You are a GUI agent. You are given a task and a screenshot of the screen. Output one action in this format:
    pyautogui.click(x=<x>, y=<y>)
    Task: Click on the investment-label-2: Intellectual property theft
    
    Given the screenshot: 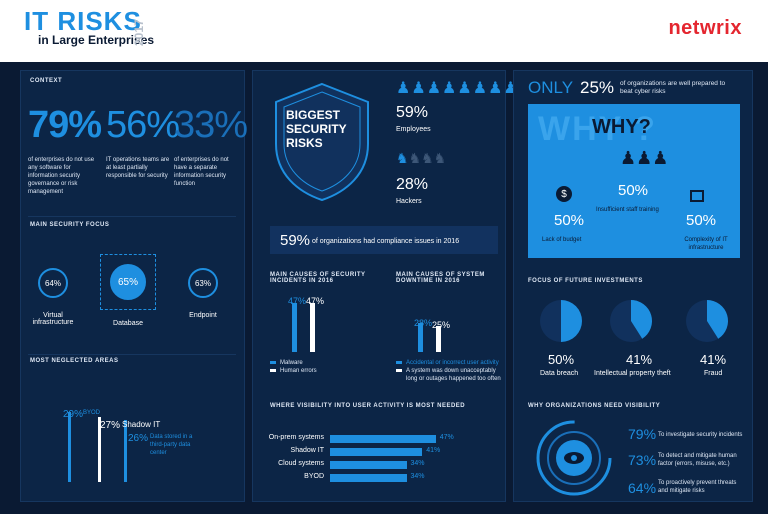 What is the action you would take?
    pyautogui.click(x=632, y=373)
    